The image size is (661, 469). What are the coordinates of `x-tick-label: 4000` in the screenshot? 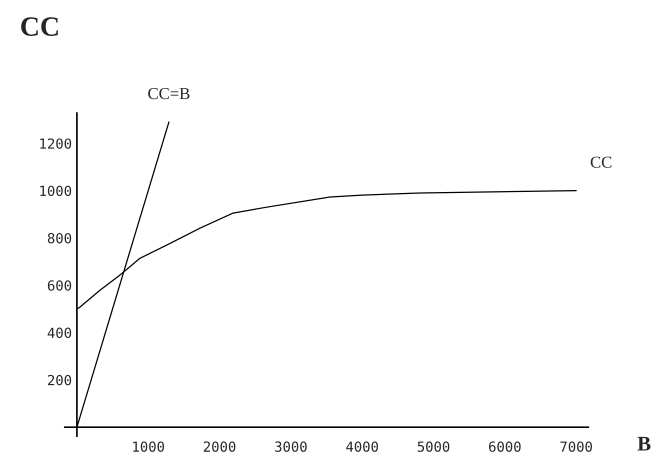 It's located at (362, 446).